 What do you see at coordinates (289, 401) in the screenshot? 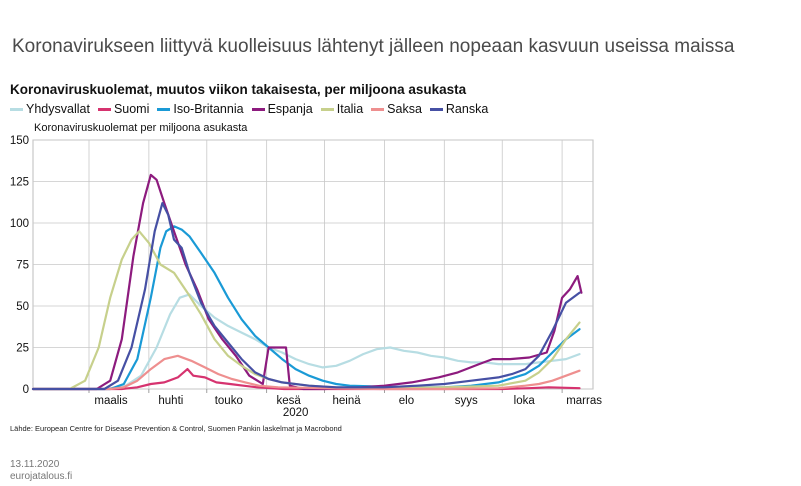
I see `x-tick-label: kesä` at bounding box center [289, 401].